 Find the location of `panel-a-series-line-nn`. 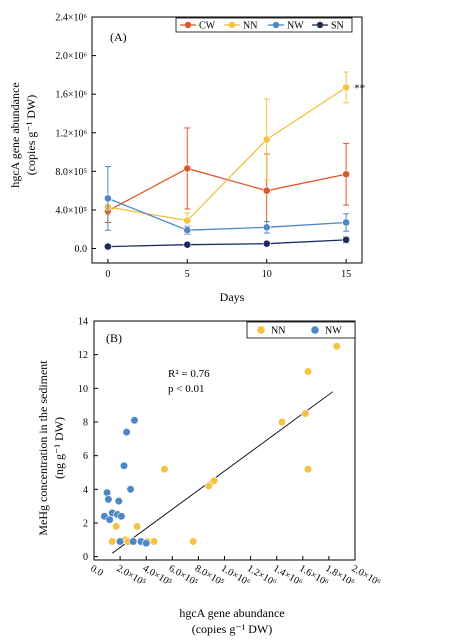

panel-a-series-line-nn is located at coordinates (227, 154).